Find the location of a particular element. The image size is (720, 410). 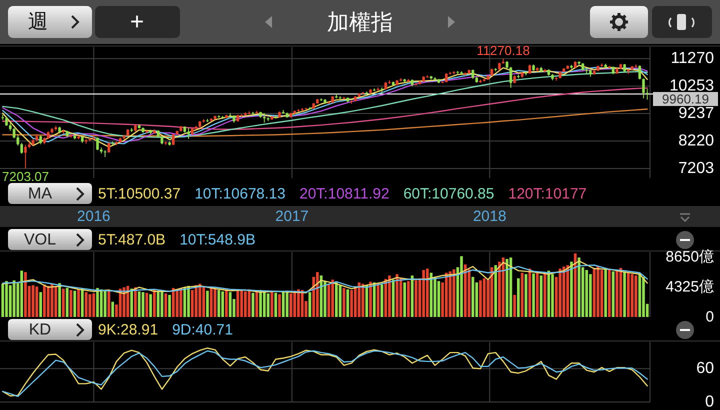

y-tick-label: 4325億 is located at coordinates (690, 287).